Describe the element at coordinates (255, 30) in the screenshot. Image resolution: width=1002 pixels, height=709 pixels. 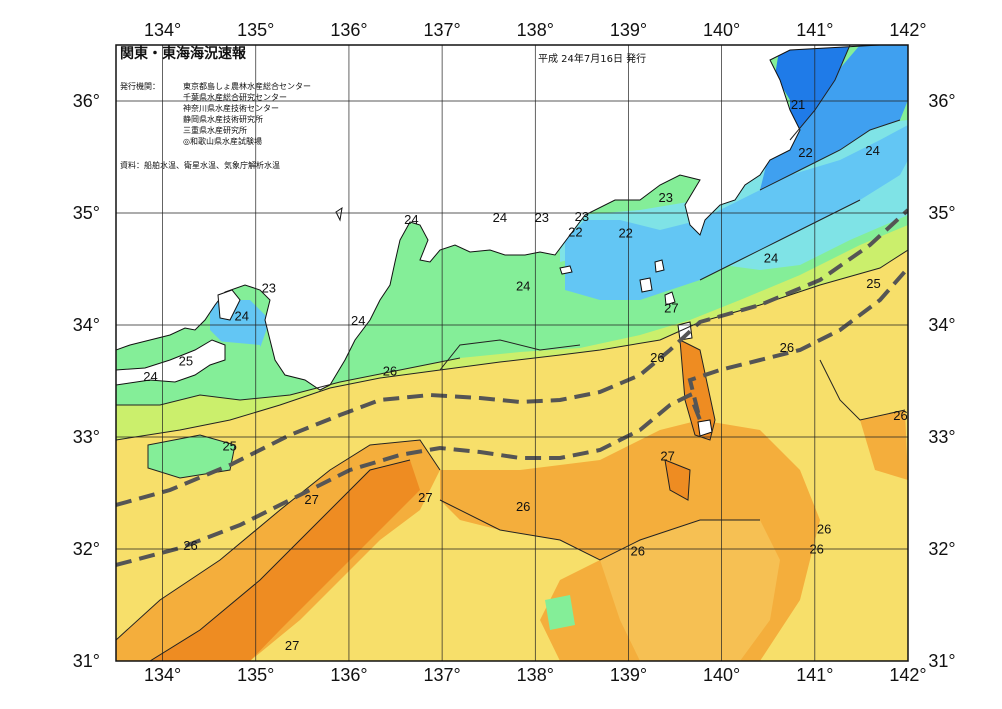
I see `lon-tick-top: 135°` at that location.